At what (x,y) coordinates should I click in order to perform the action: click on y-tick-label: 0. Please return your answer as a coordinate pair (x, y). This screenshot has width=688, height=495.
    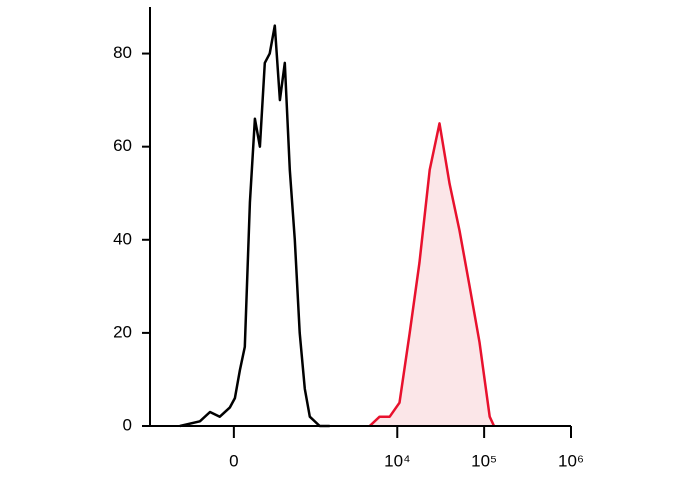
    Looking at the image, I should click on (127, 424).